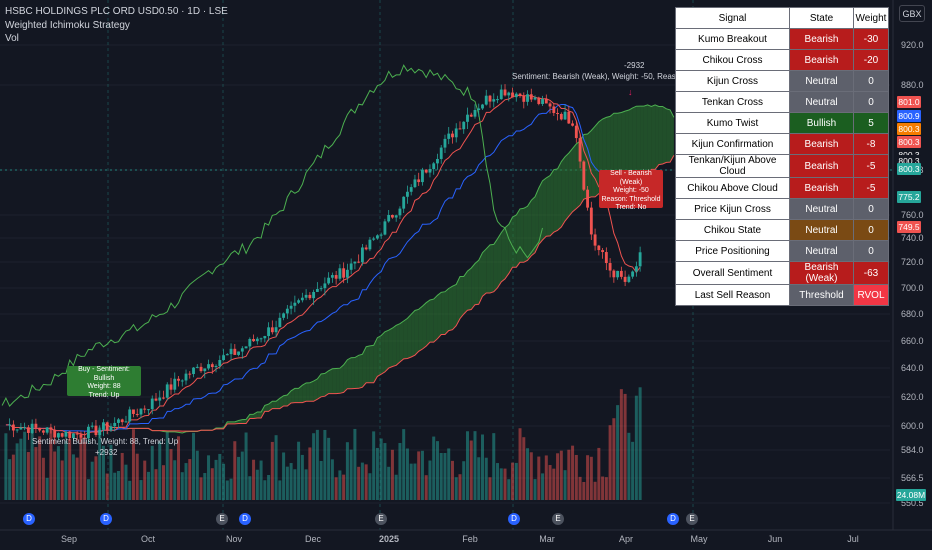 Image resolution: width=932 pixels, height=550 pixels. I want to click on volume-indicator-label: Vol, so click(12, 38).